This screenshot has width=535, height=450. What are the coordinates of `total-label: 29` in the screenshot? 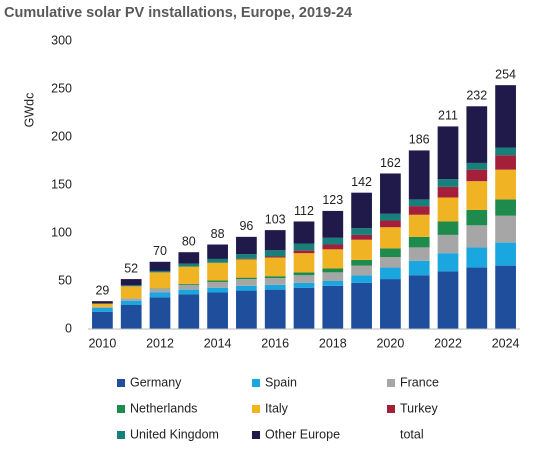 It's located at (102, 290).